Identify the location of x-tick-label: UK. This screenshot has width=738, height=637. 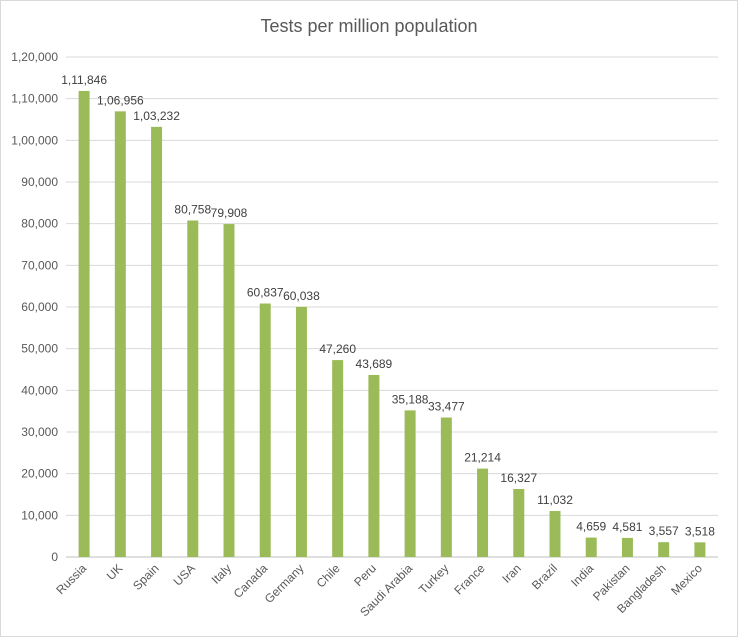
(115, 572).